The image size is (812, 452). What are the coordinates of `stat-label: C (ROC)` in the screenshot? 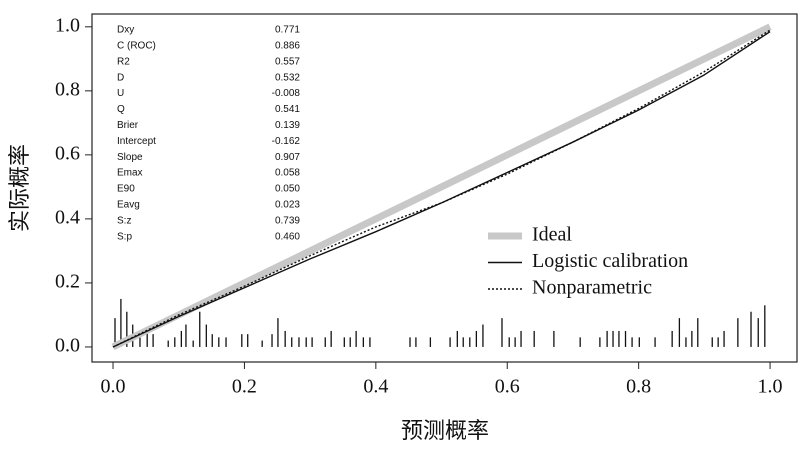 It's located at (136, 46).